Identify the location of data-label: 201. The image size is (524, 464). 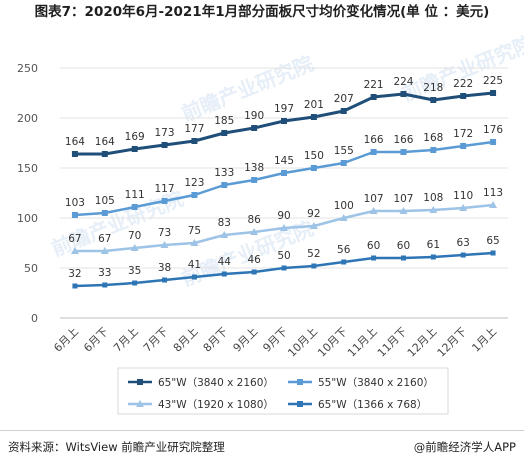
(314, 105).